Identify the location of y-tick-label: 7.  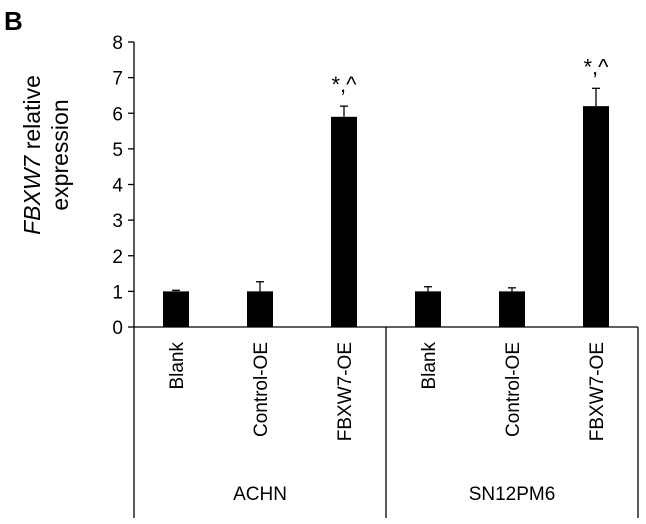
(117, 79).